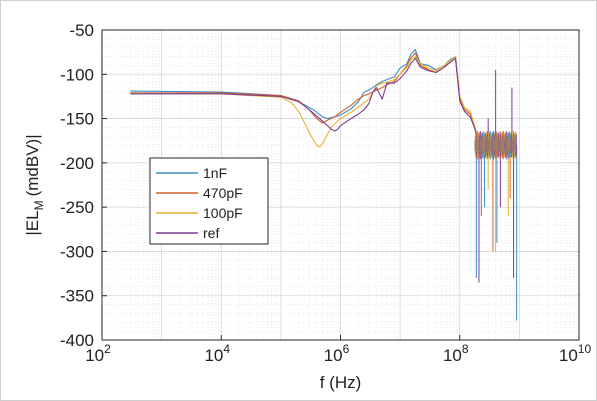 This screenshot has height=401, width=597. Describe the element at coordinates (346, 349) in the screenshot. I see `x-tick-exponent: 6` at that location.